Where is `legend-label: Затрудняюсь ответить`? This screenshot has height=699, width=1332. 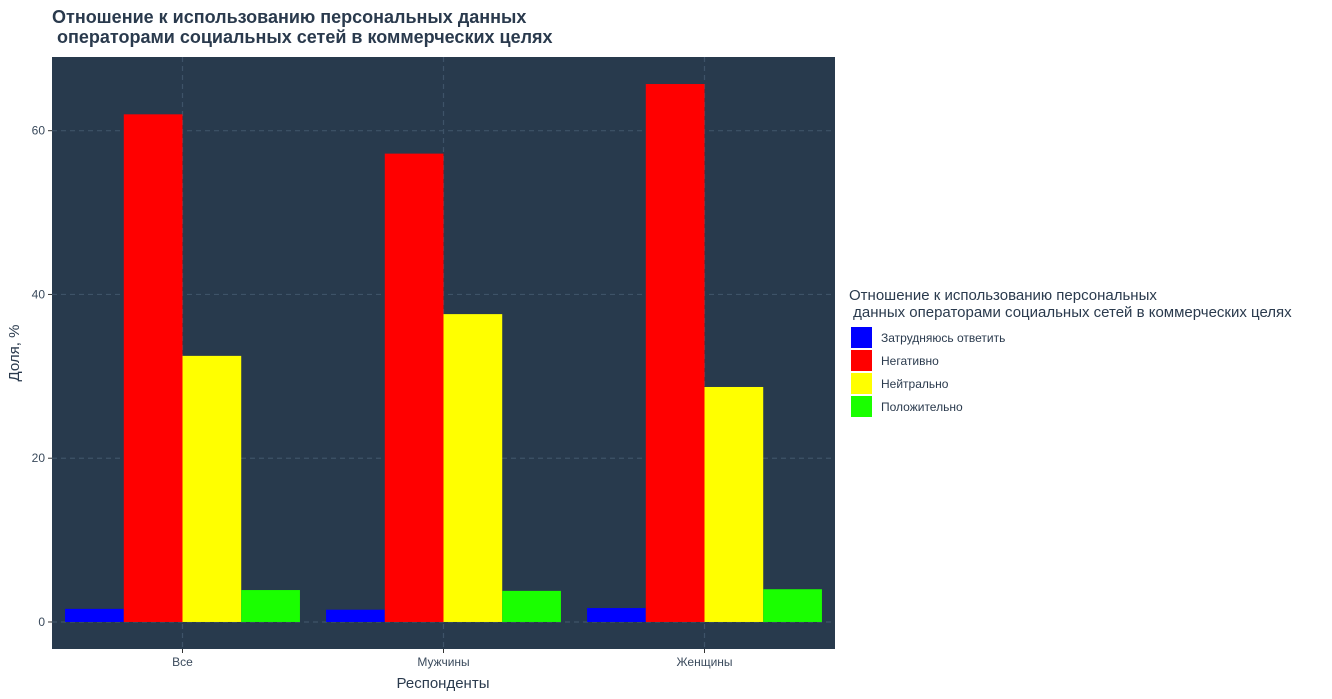
legend-label: Затрудняюсь ответить is located at coordinates (943, 338).